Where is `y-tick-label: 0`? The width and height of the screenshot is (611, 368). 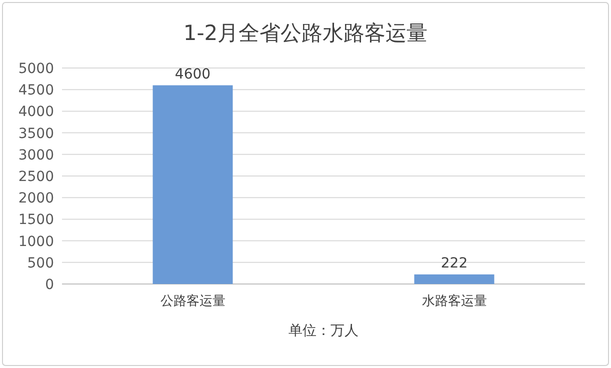
y-tick-label: 0 is located at coordinates (49, 285).